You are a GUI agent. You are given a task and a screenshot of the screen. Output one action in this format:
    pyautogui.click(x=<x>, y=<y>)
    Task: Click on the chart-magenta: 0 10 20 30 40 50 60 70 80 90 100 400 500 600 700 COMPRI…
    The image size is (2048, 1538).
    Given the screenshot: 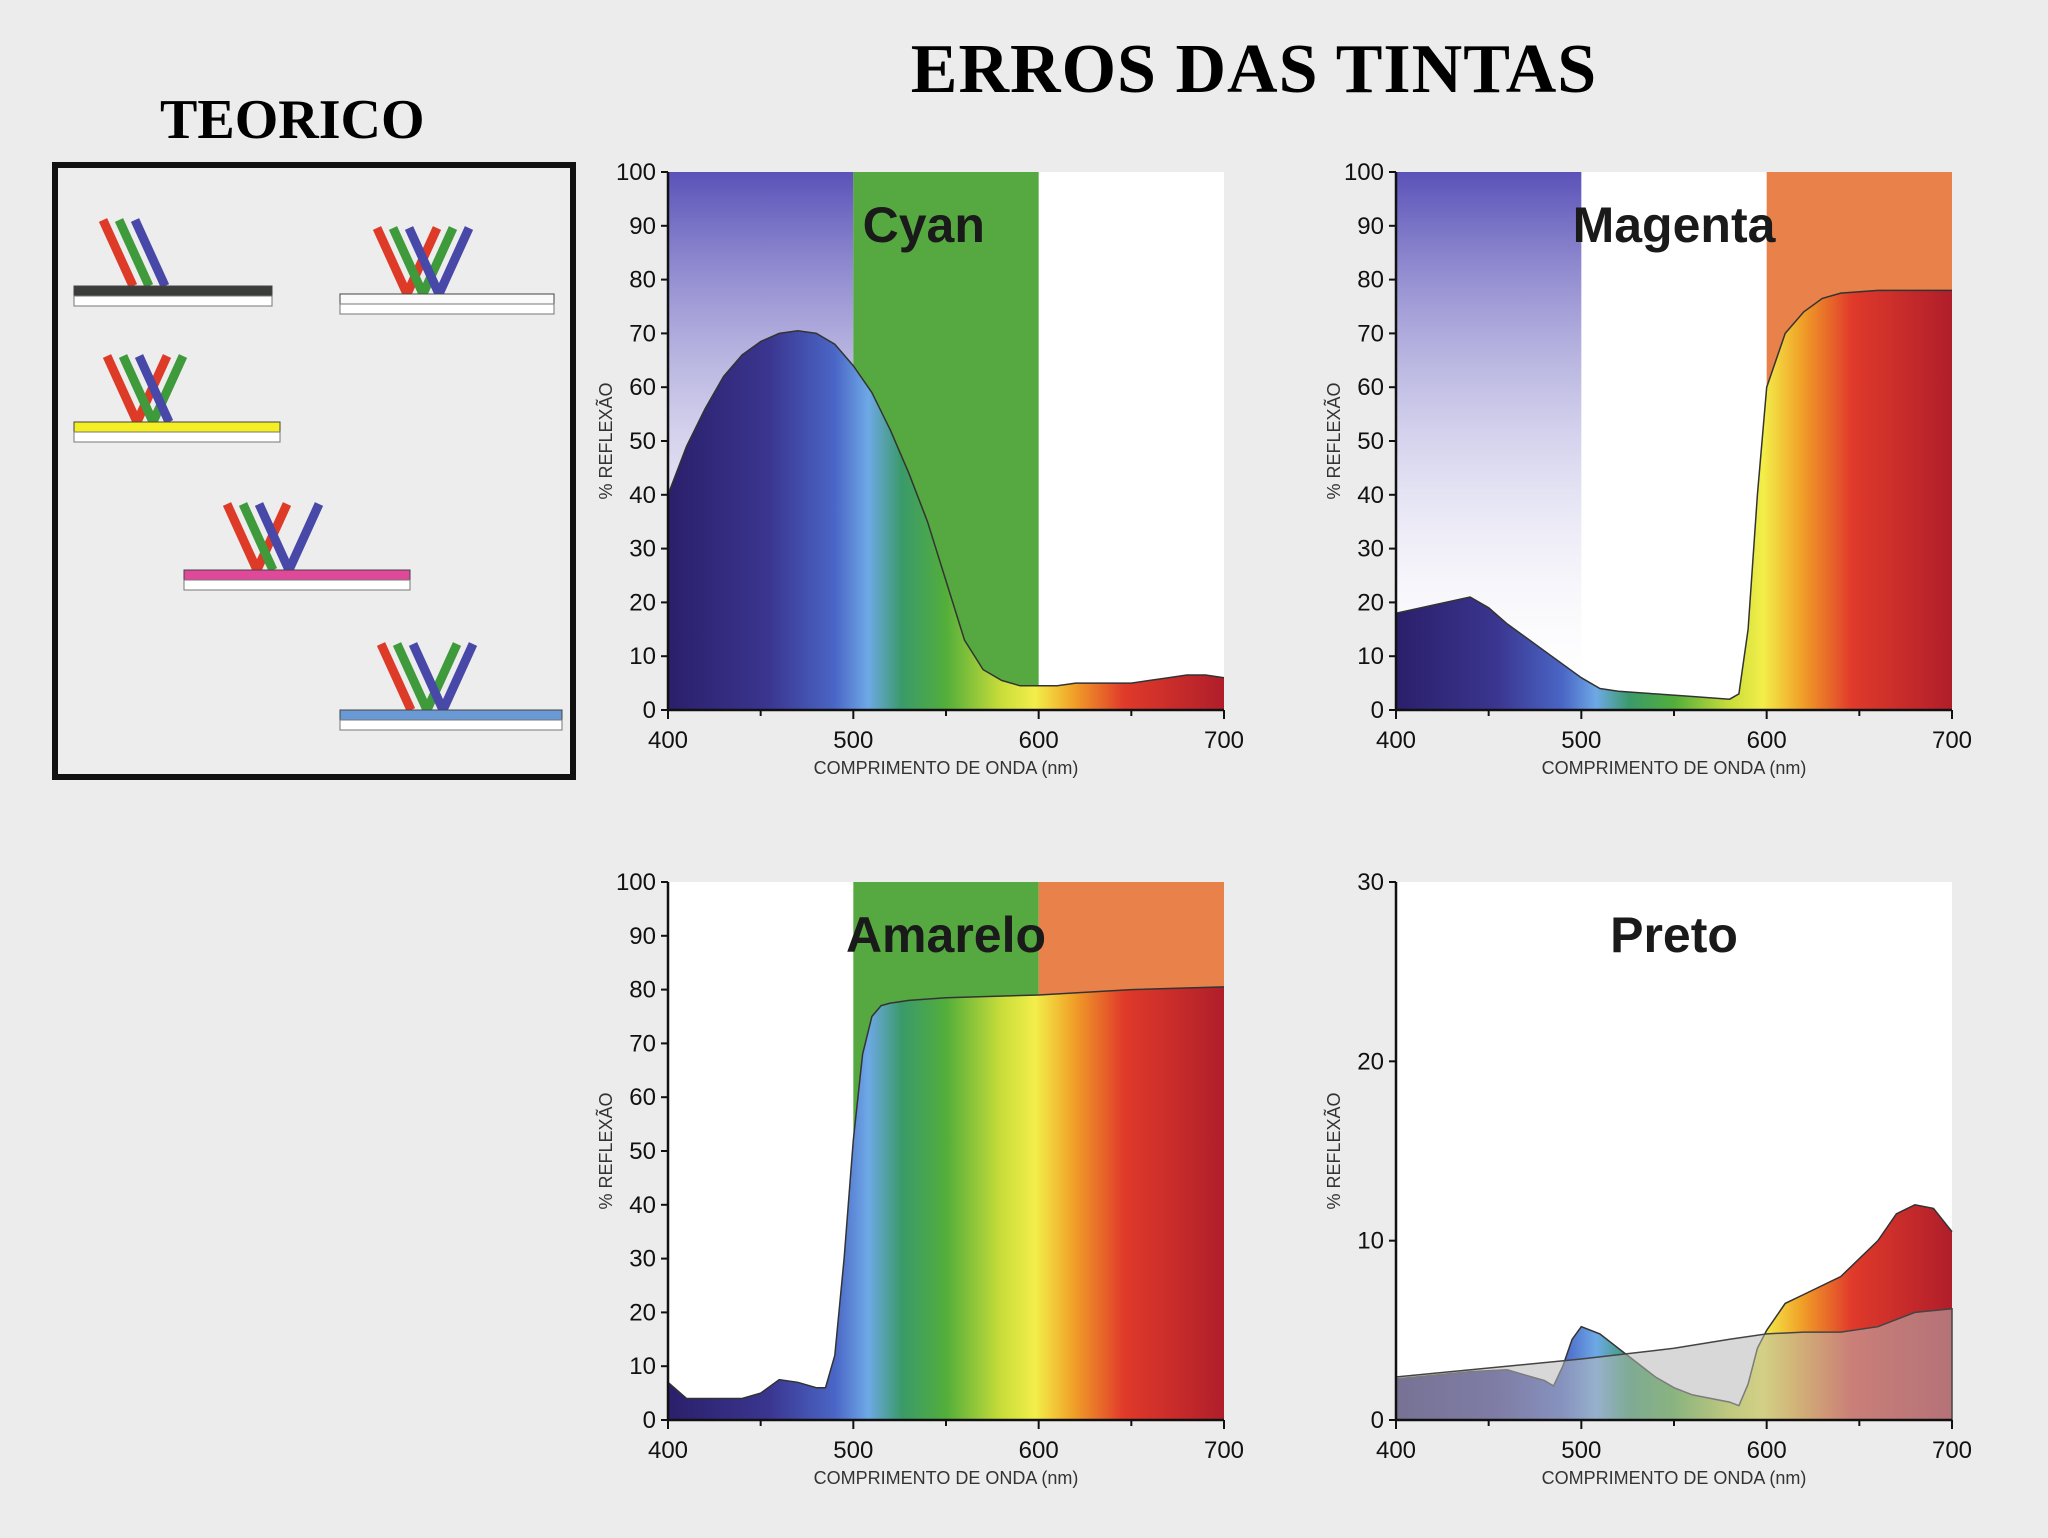 What is the action you would take?
    pyautogui.click(x=1646, y=490)
    